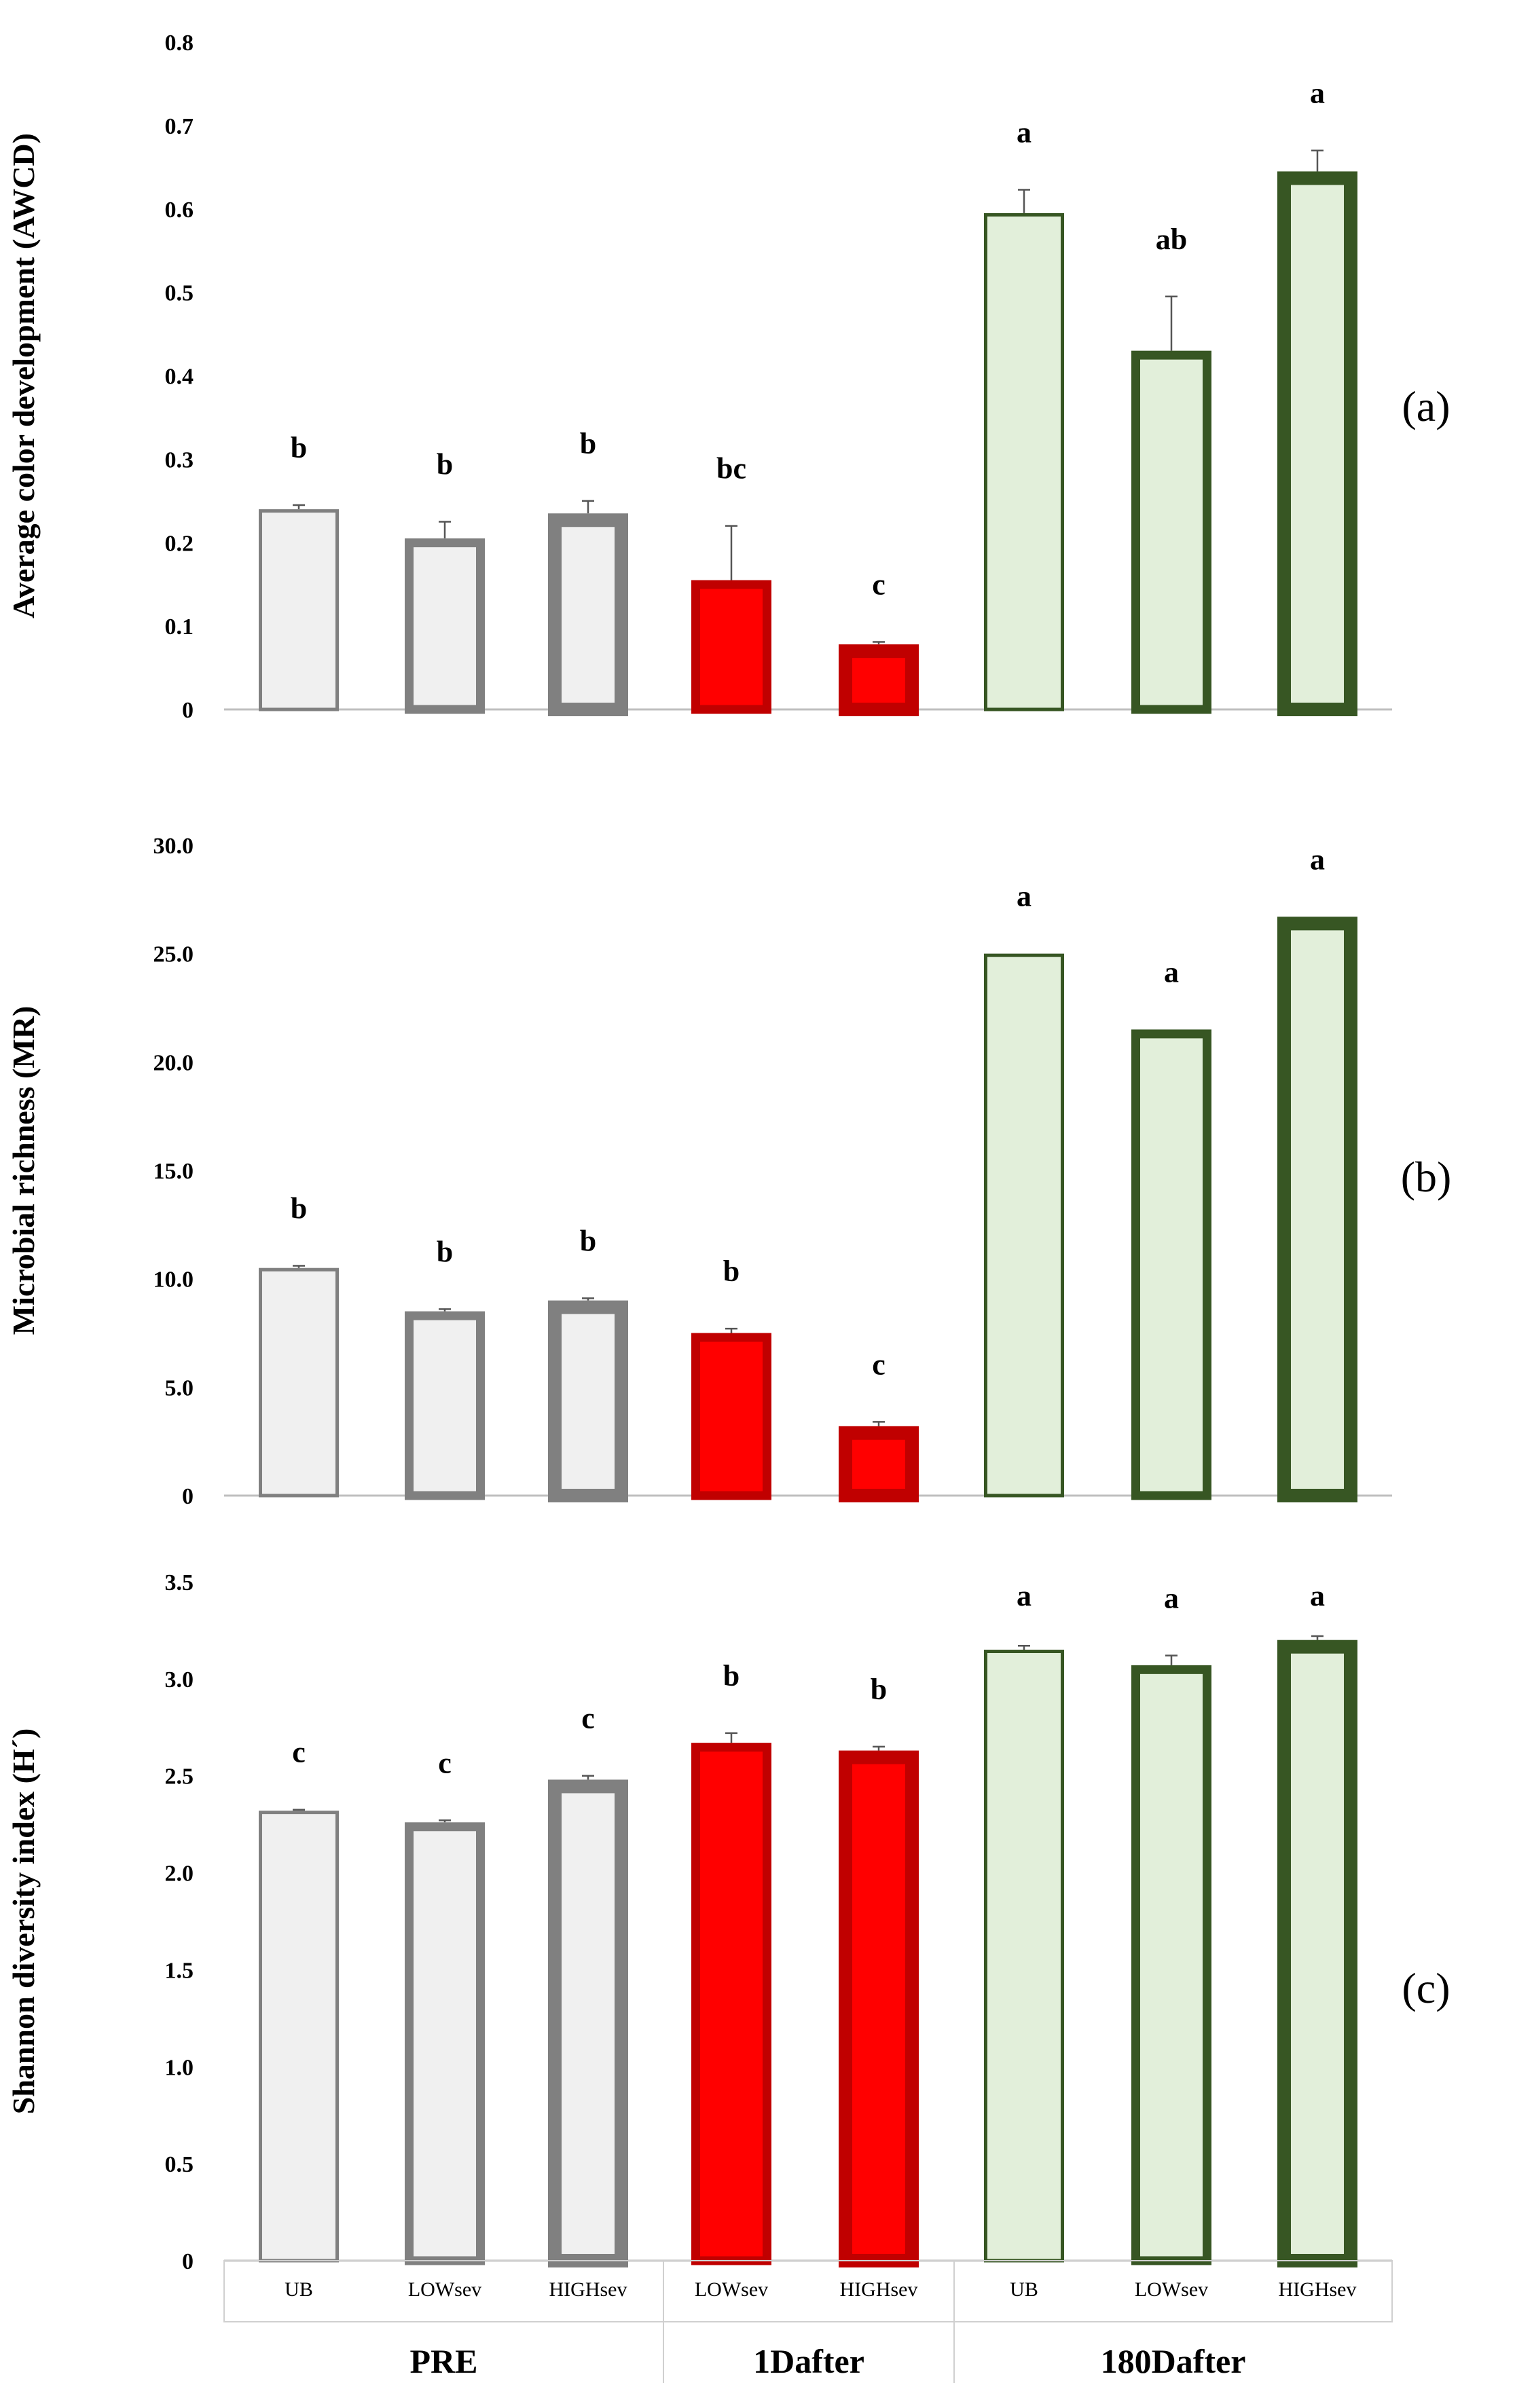 The width and height of the screenshot is (1515, 2408). I want to click on y-axis-title: Microbial richness (MR), so click(23, 1170).